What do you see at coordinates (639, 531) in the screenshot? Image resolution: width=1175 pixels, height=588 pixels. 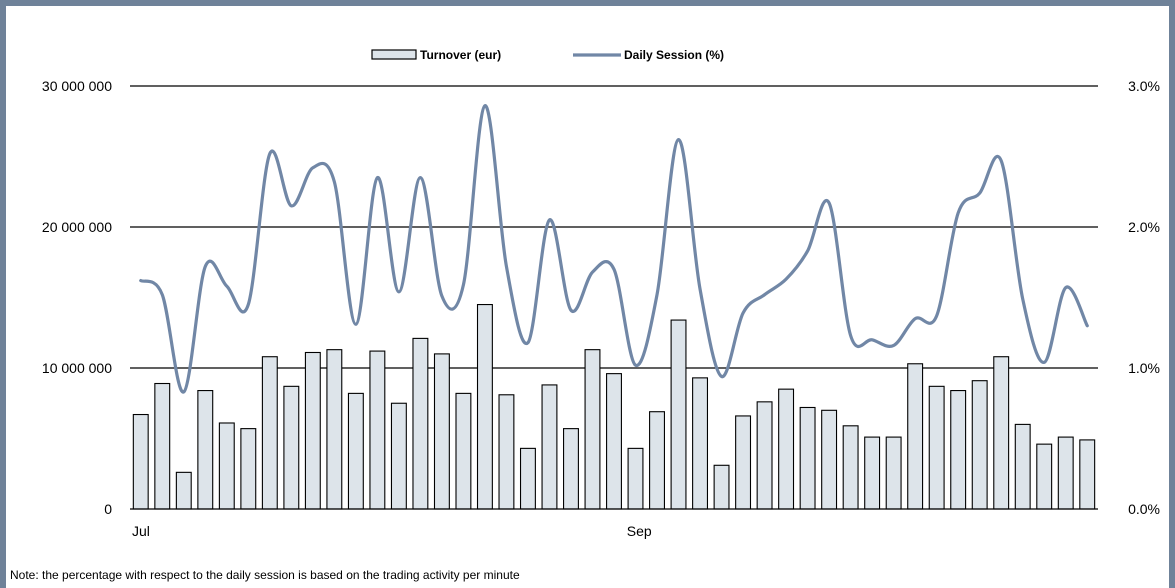 I see `x-tick-label: Sep` at bounding box center [639, 531].